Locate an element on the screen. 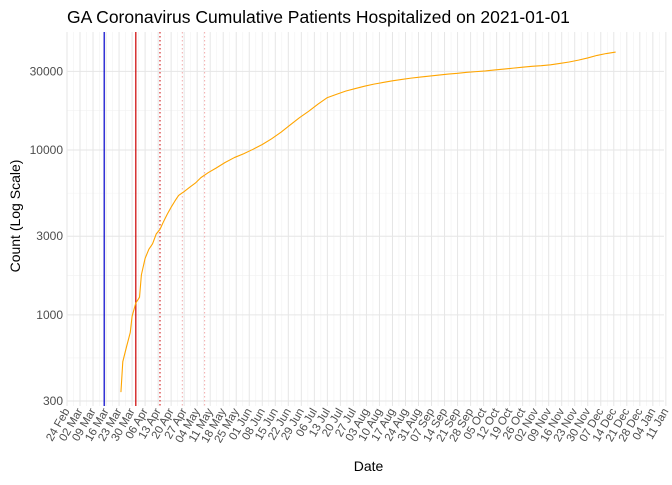 Image resolution: width=672 pixels, height=485 pixels. y-tick-label: 30000 is located at coordinates (47, 71).